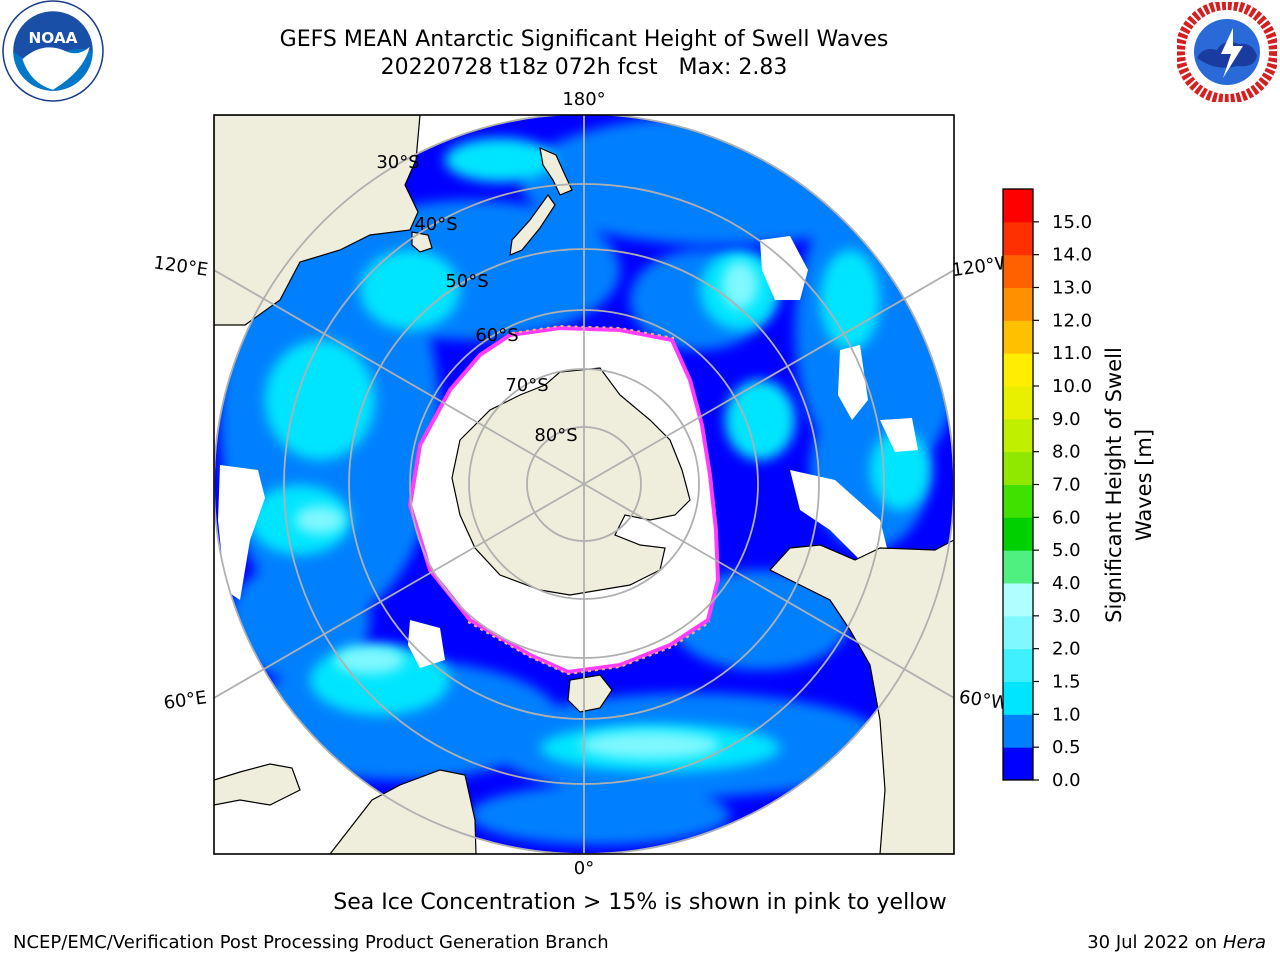  What do you see at coordinates (1066, 682) in the screenshot?
I see `colorbar-tick-label: 1.5` at bounding box center [1066, 682].